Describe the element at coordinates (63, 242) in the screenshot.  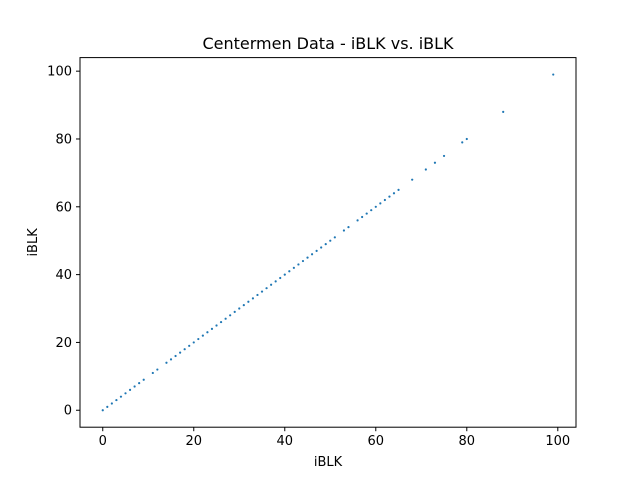
I see `y-axis-ticks: 0 20 40 60 80 100` at that location.